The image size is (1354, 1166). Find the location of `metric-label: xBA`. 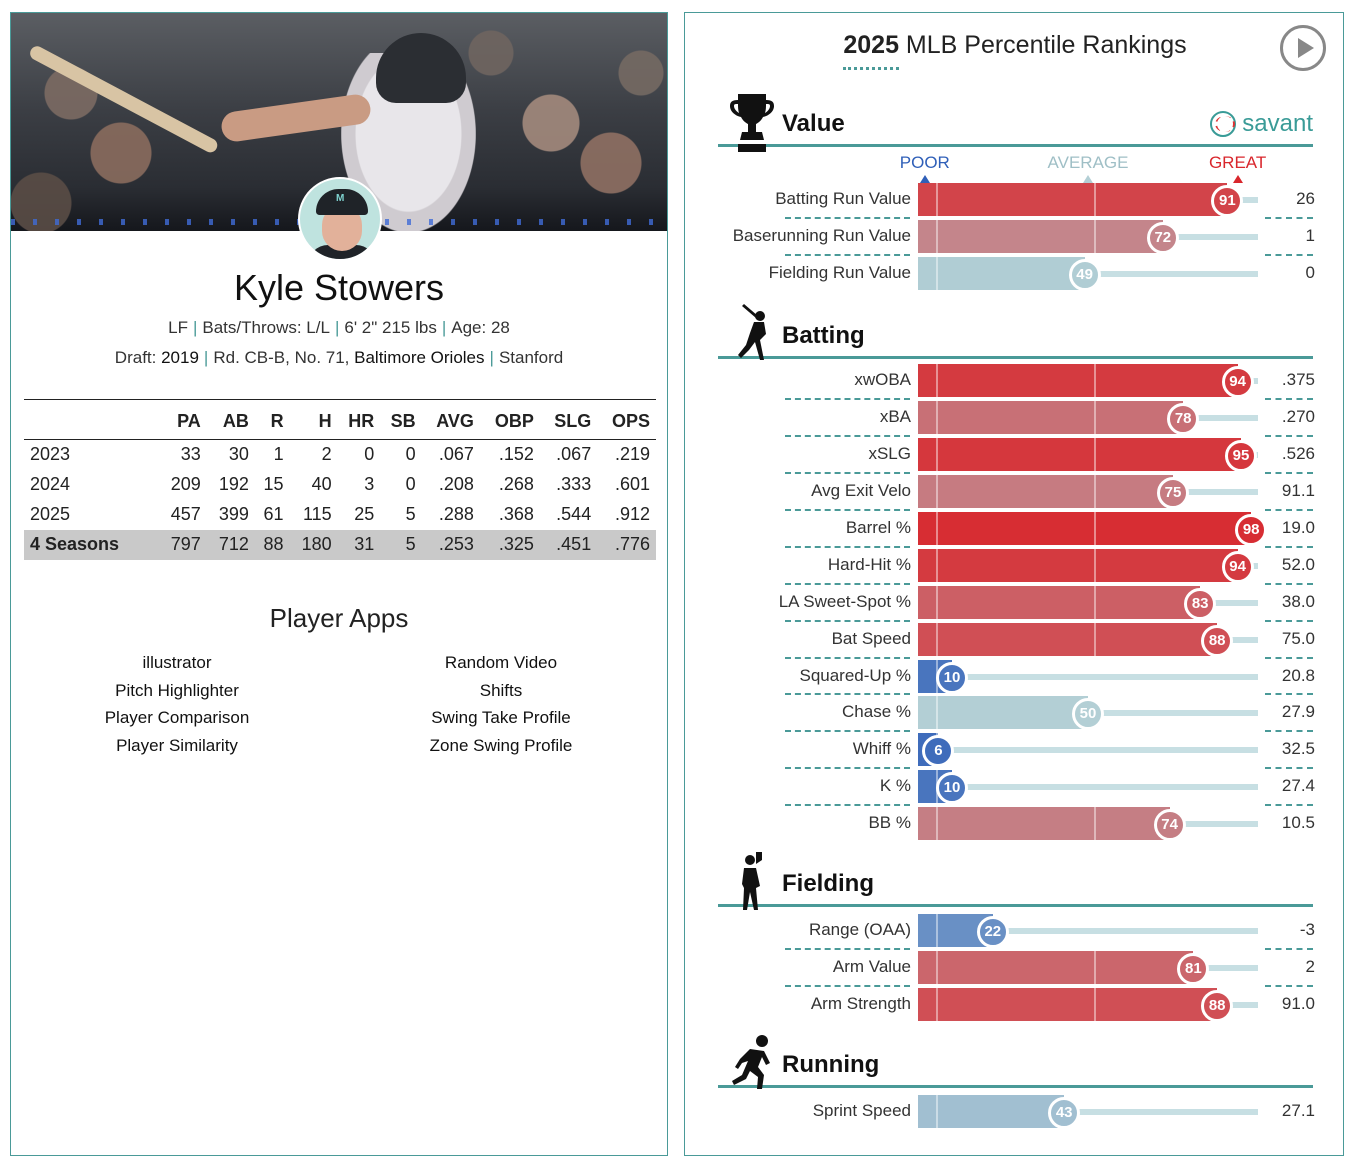

metric-label: xBA is located at coordinates (895, 416).